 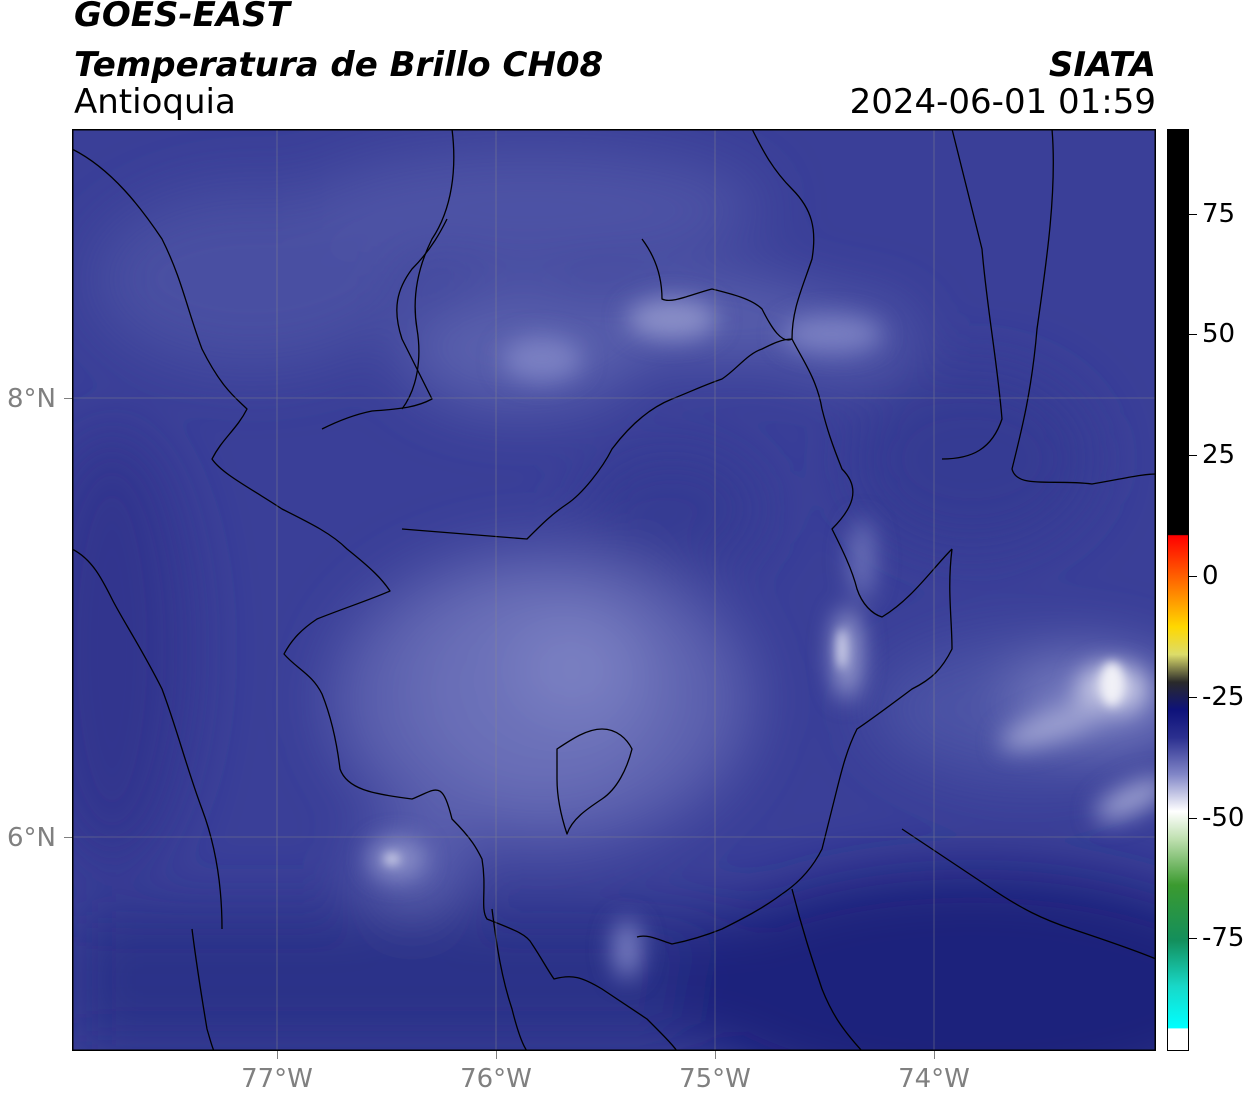 I want to click on organization-name: SIATA, so click(x=1102, y=65).